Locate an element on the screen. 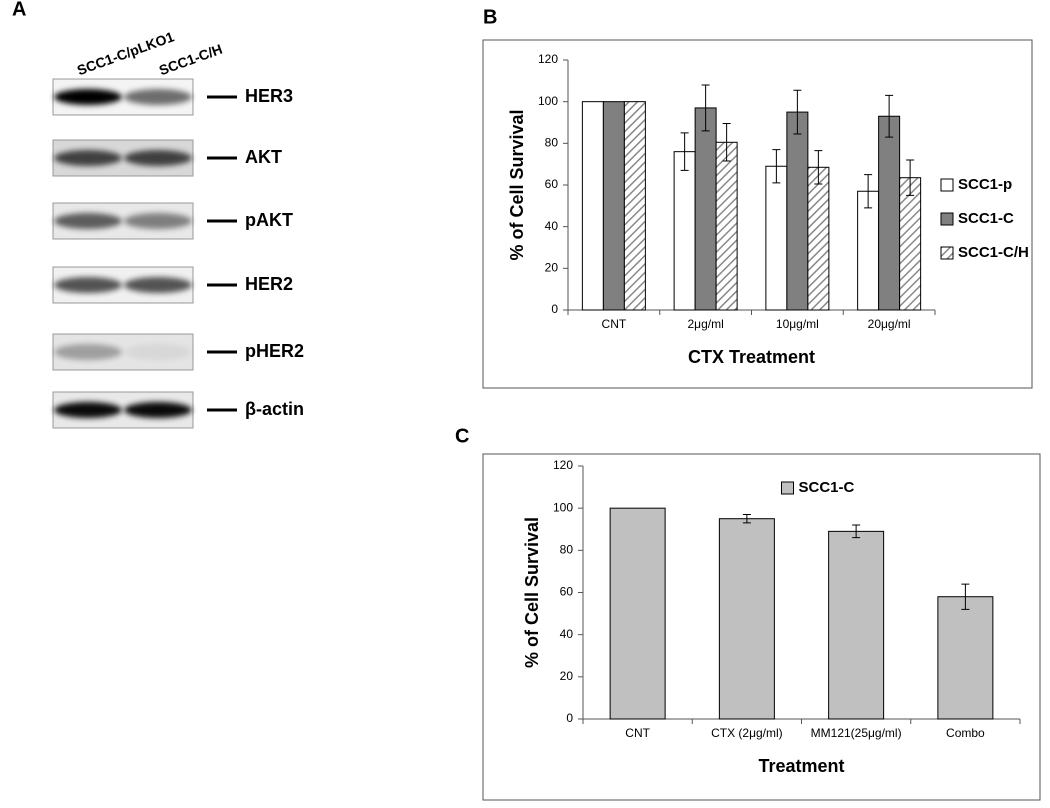 The image size is (1050, 808). x-axis-title: CTX Treatment is located at coordinates (751, 357).